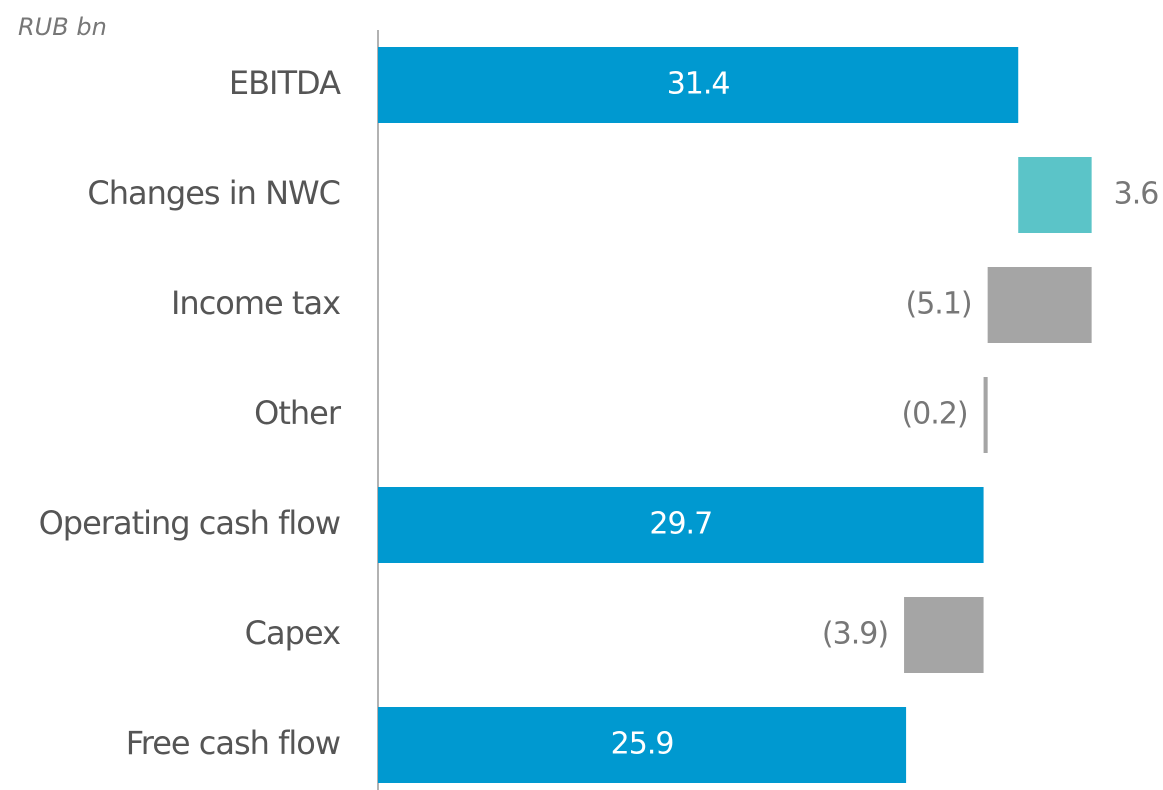 The width and height of the screenshot is (1163, 790). I want to click on value-label: 25.9, so click(642, 744).